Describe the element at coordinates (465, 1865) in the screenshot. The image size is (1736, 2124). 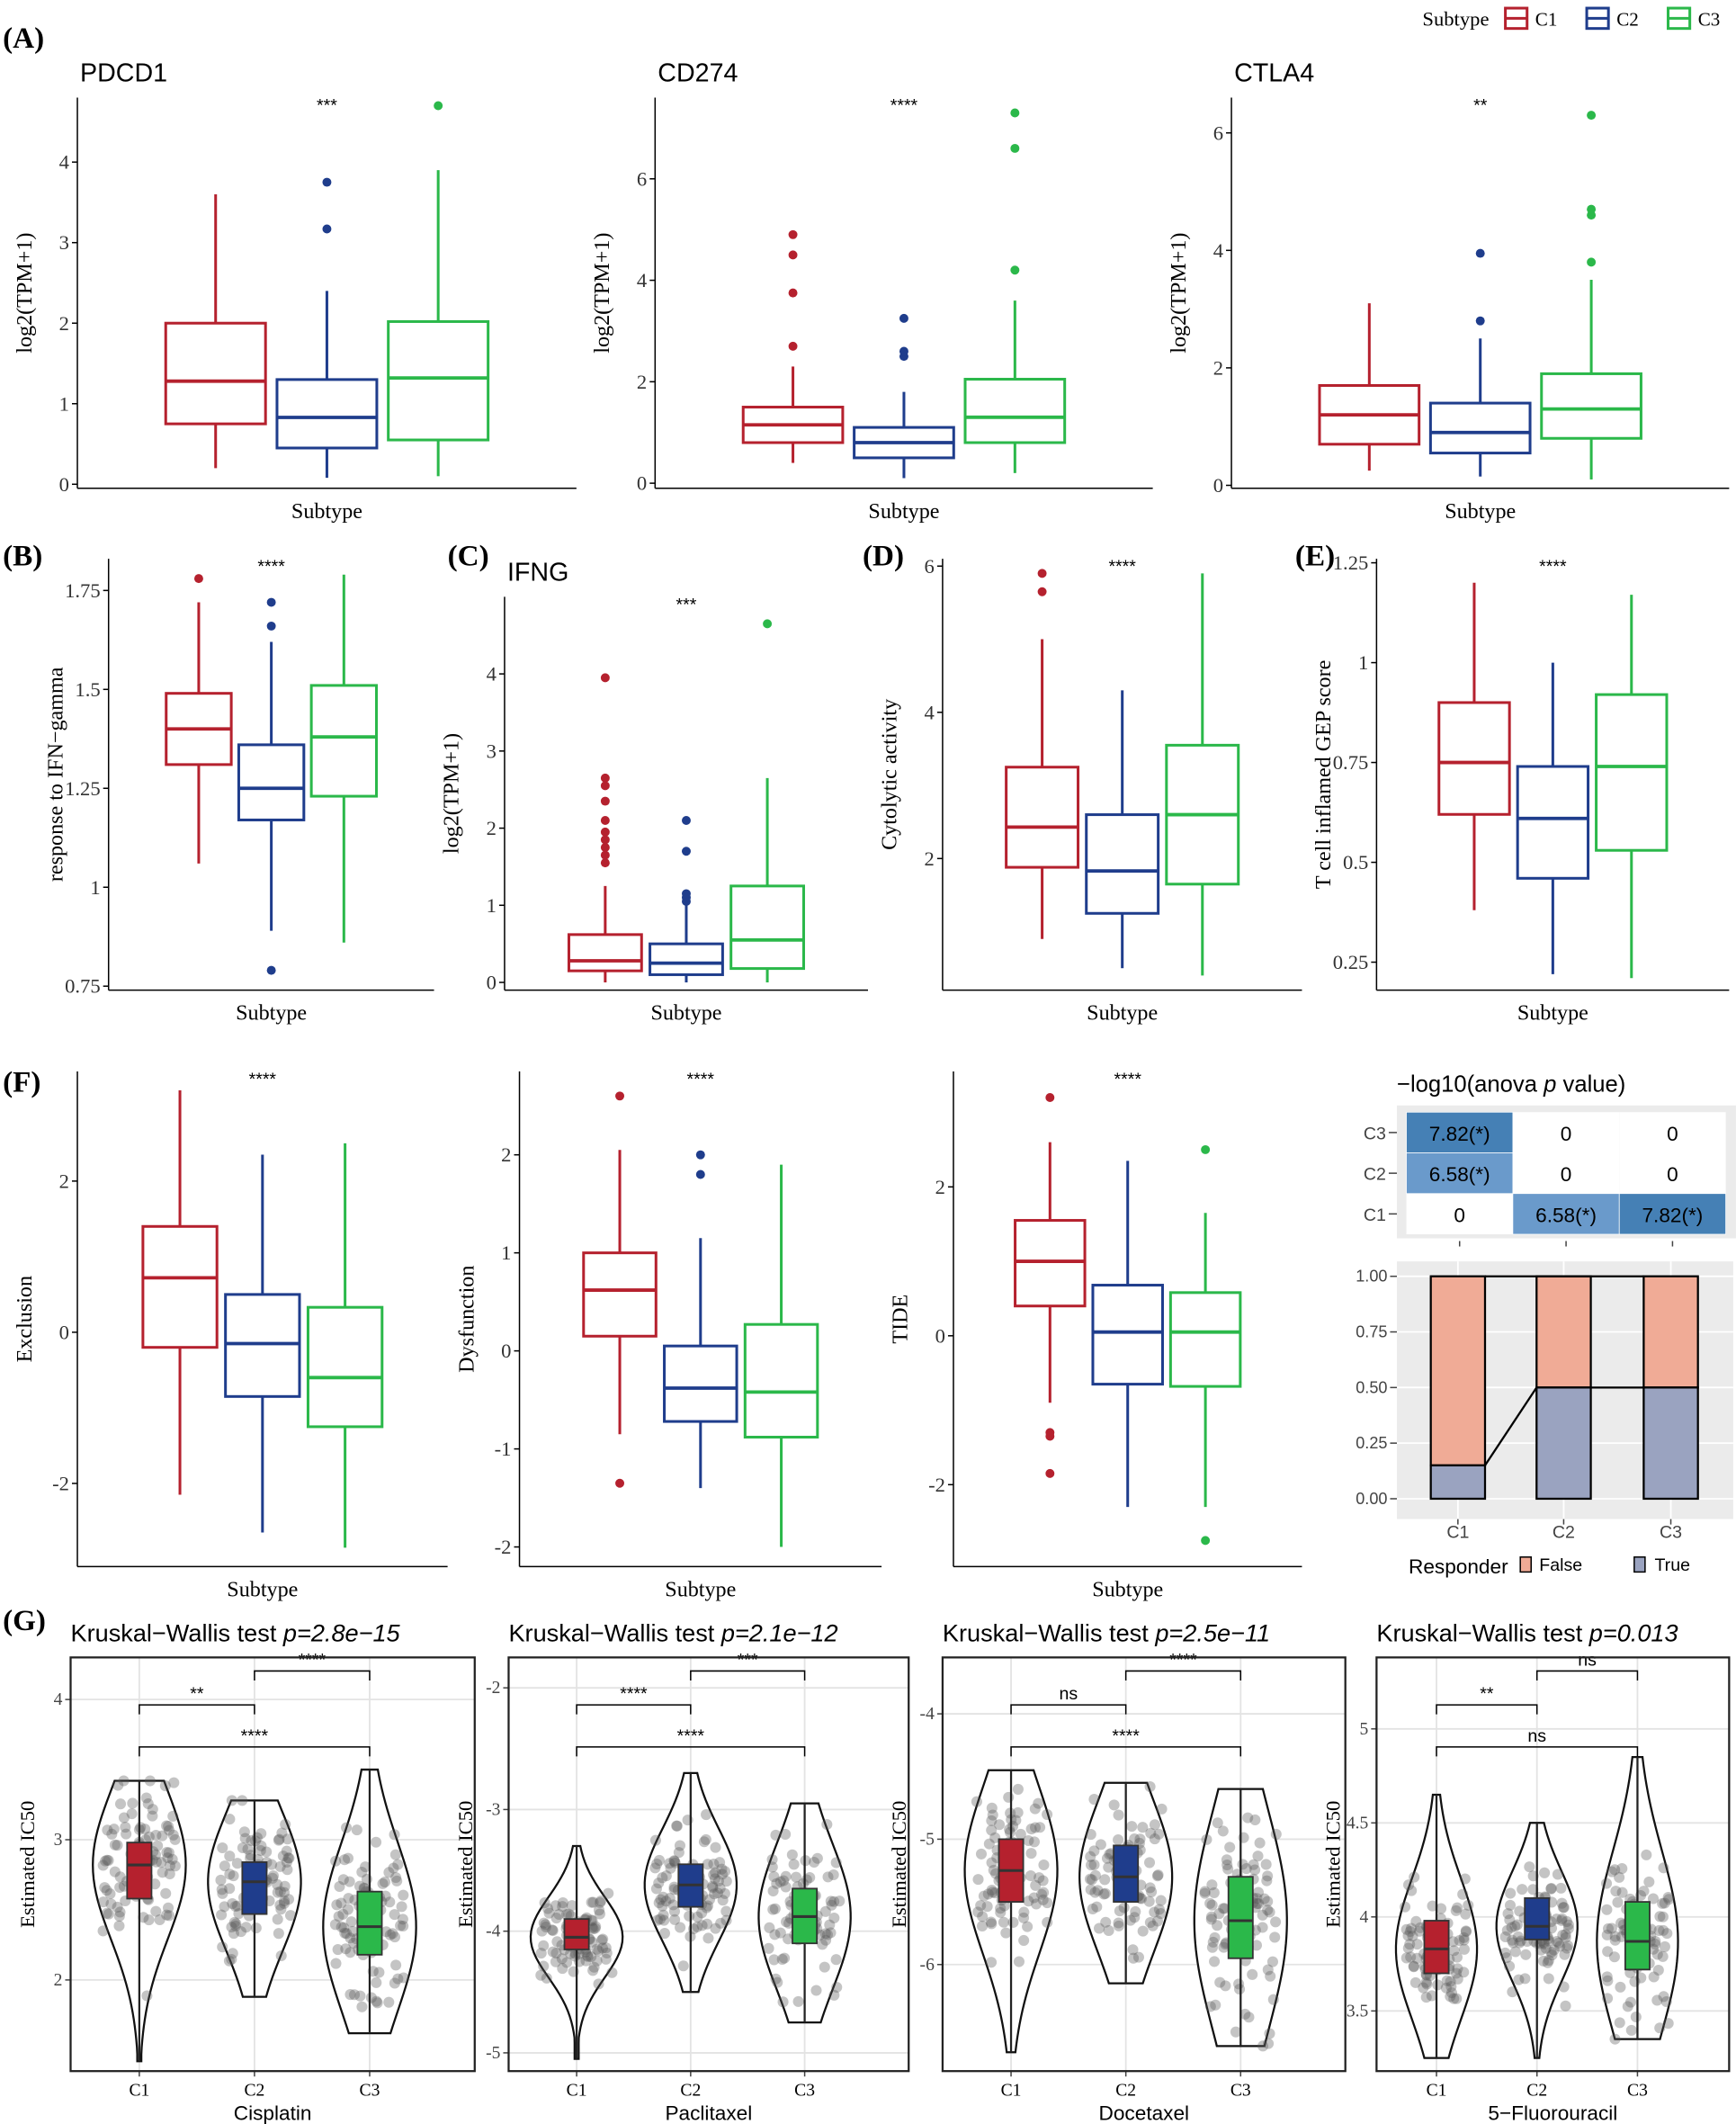
I see `y-axis-title: Estimated IC50` at that location.